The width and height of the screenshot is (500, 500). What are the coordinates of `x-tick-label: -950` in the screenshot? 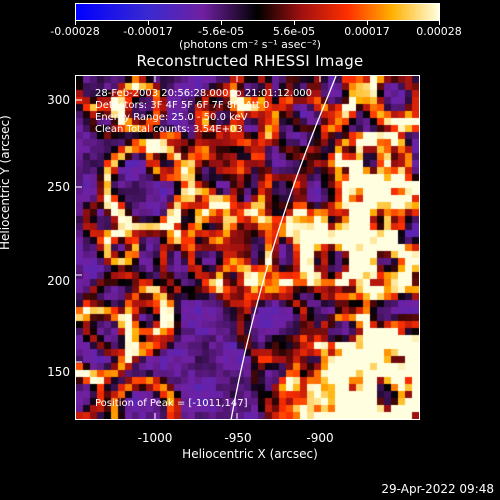 It's located at (238, 438).